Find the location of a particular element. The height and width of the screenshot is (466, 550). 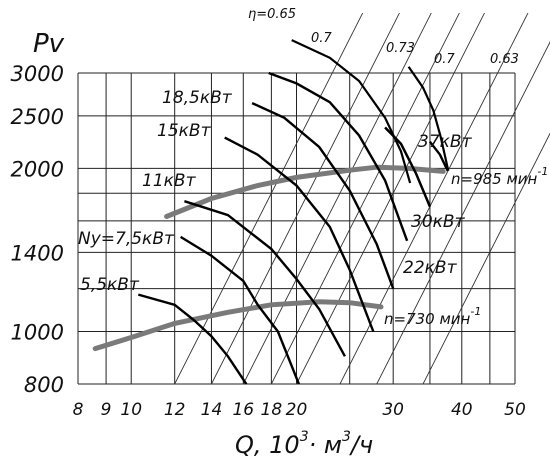

x-tick-label: 10 is located at coordinates (131, 410).